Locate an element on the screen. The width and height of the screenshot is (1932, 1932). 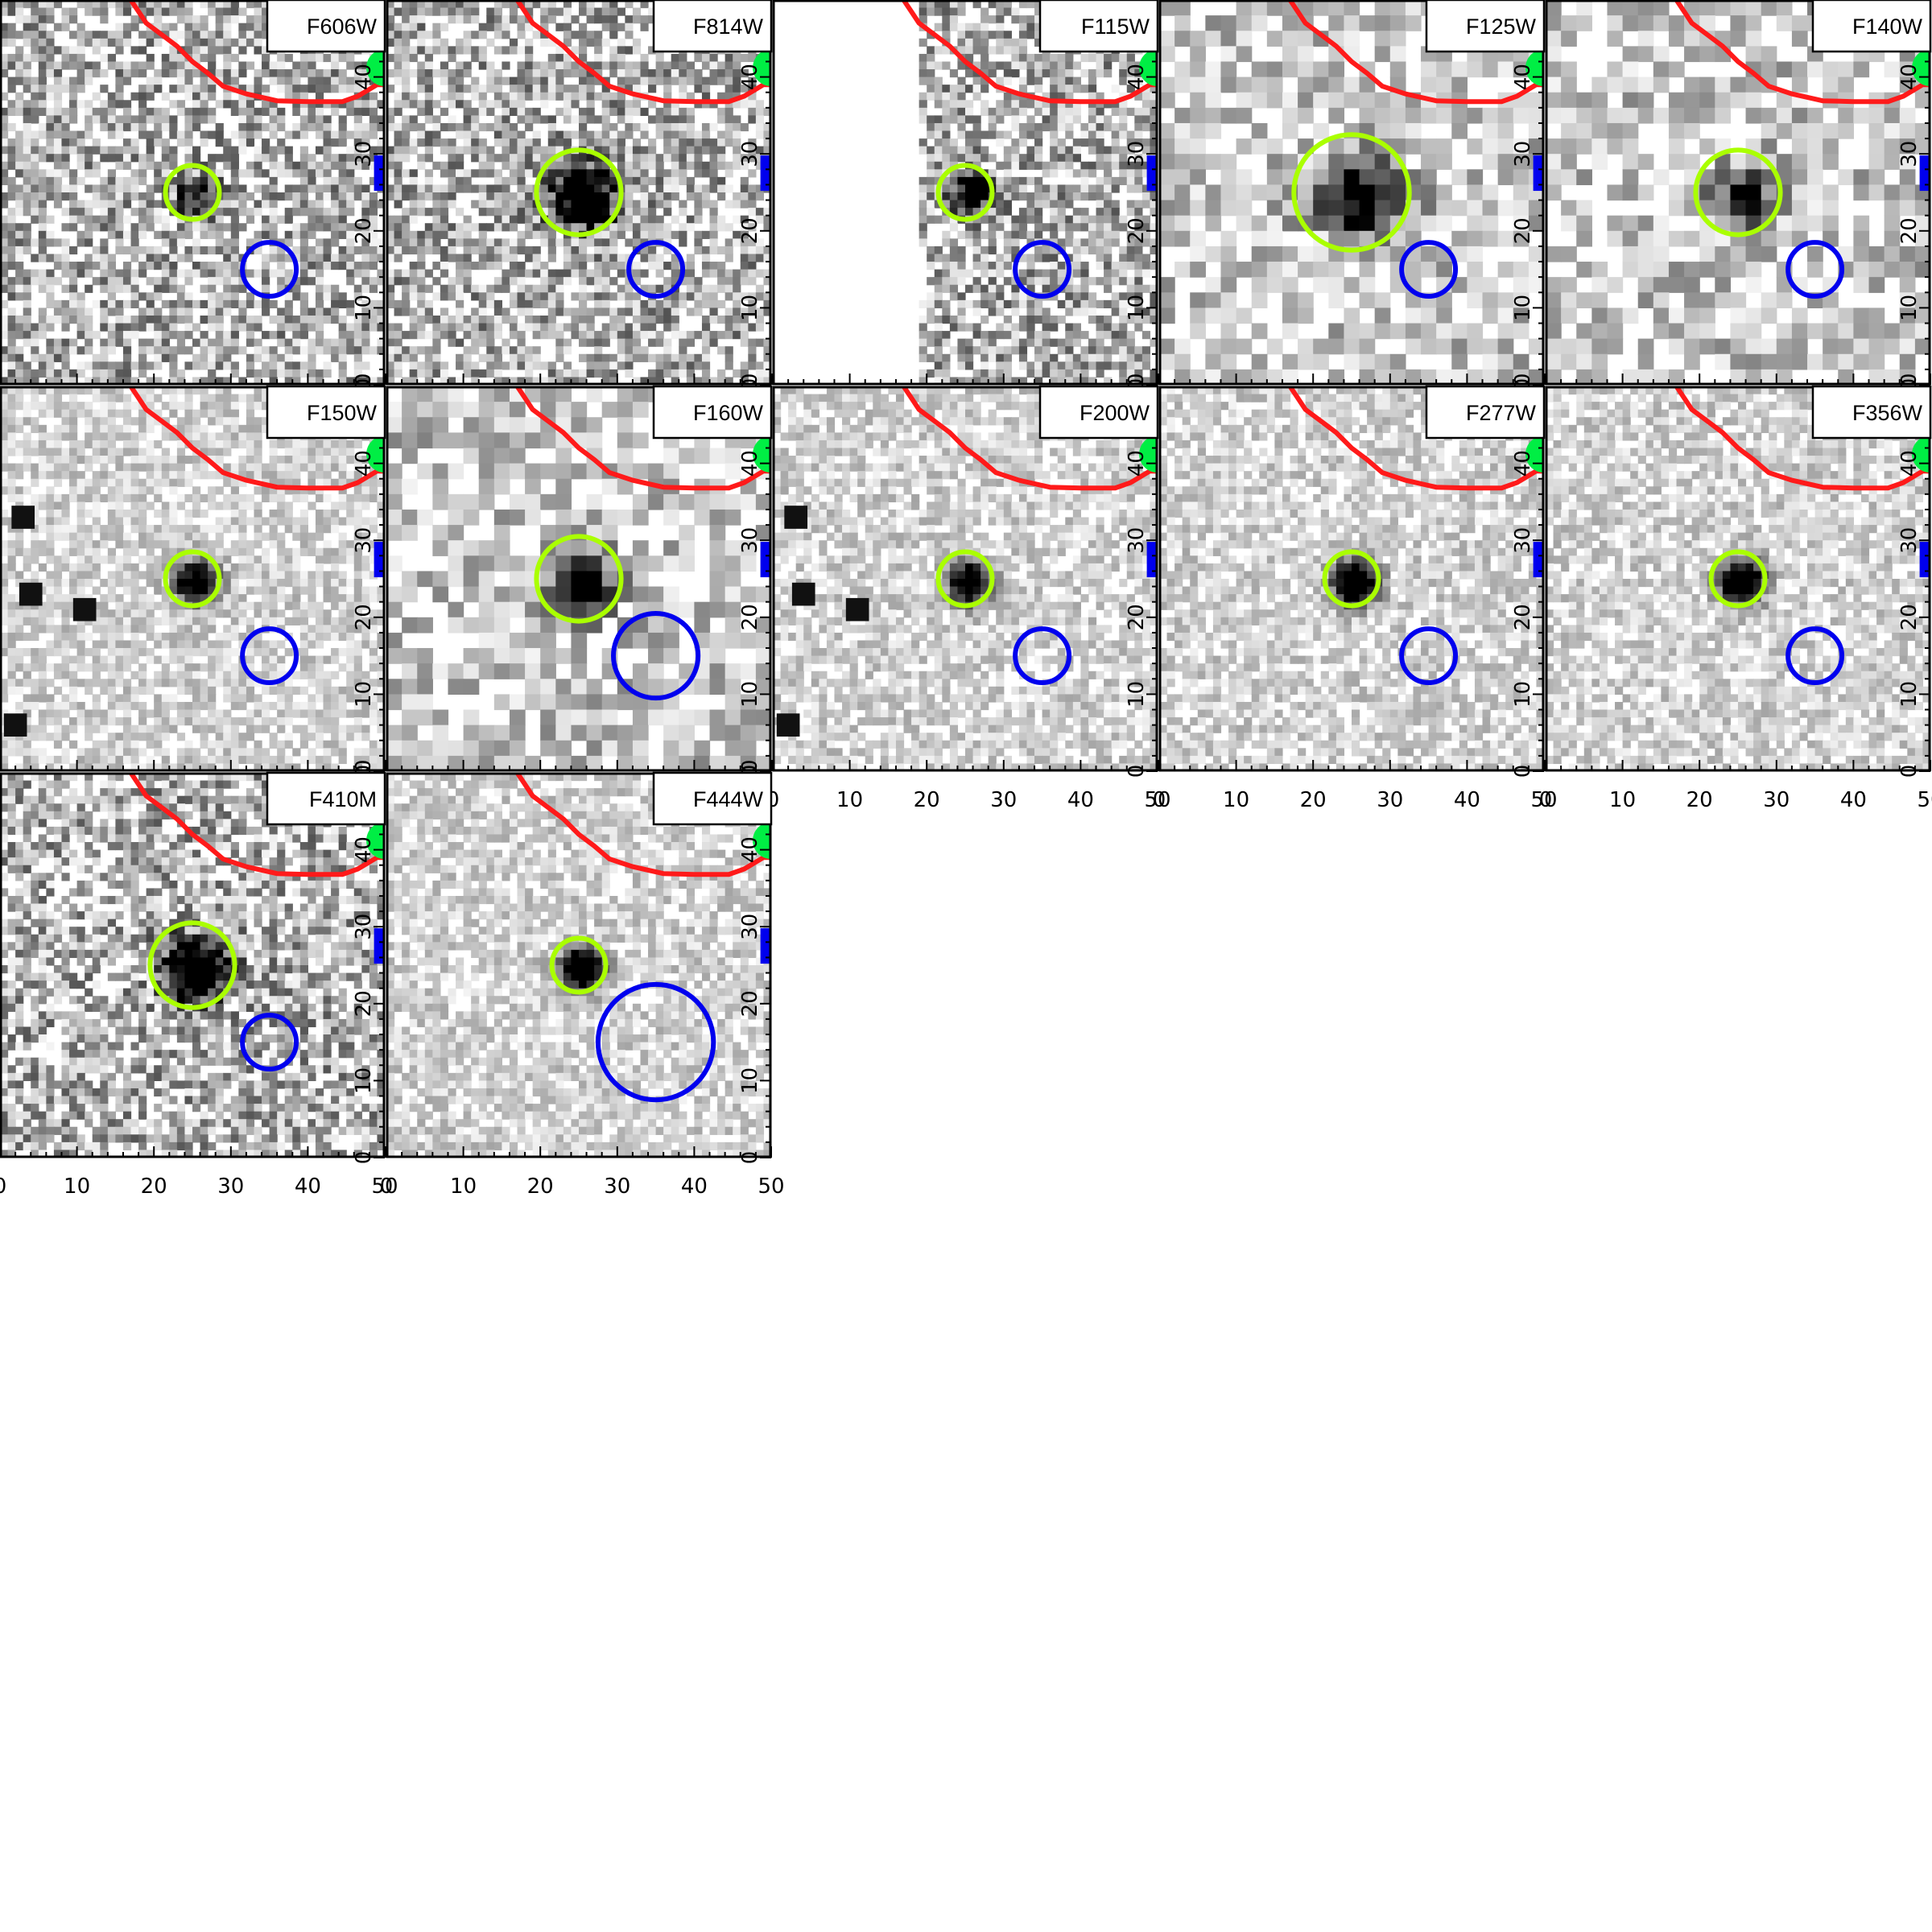
panel-f160w: 01020304050F160W is located at coordinates (579, 575).